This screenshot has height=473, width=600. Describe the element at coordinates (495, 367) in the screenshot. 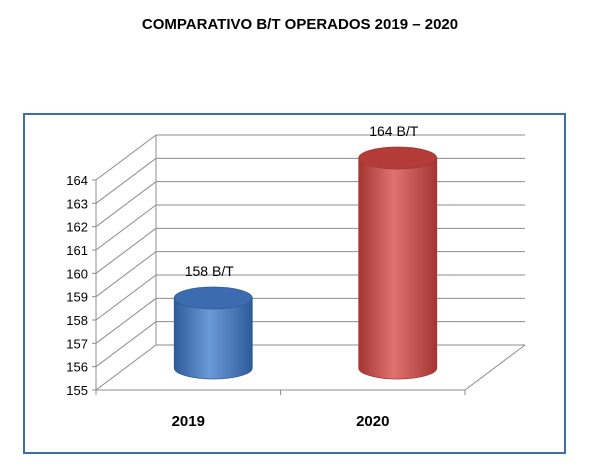

I see `floor-right-edge` at that location.